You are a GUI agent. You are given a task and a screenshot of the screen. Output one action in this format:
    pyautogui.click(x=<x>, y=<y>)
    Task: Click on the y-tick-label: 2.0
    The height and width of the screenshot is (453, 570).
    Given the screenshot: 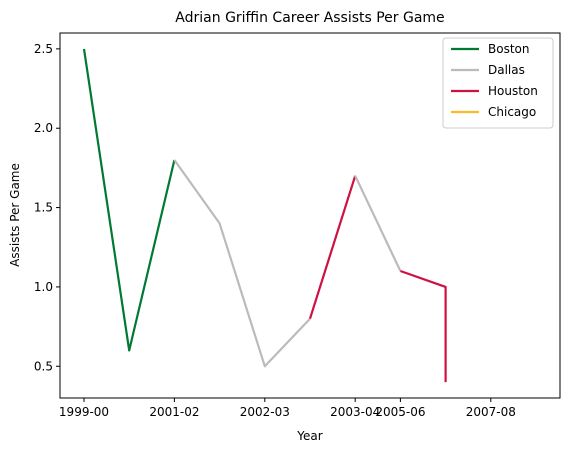 What is the action you would take?
    pyautogui.click(x=43, y=128)
    